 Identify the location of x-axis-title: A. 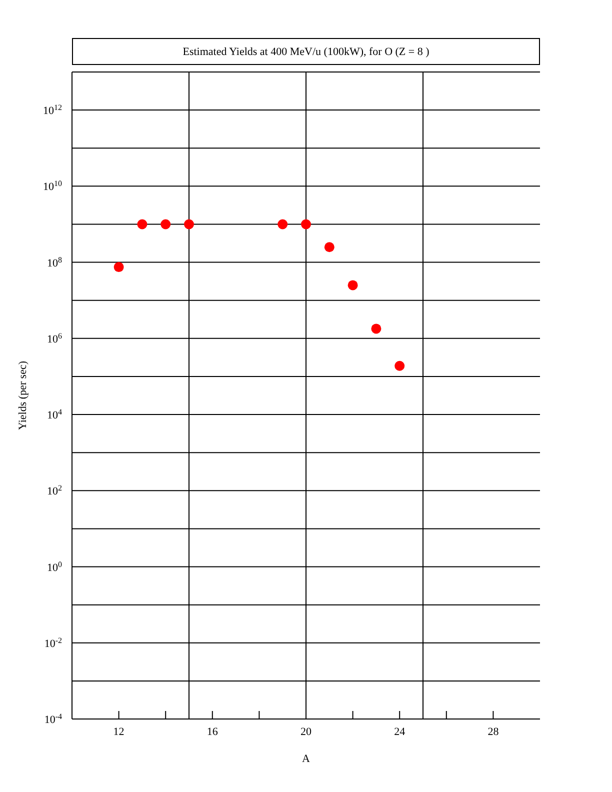
(306, 759).